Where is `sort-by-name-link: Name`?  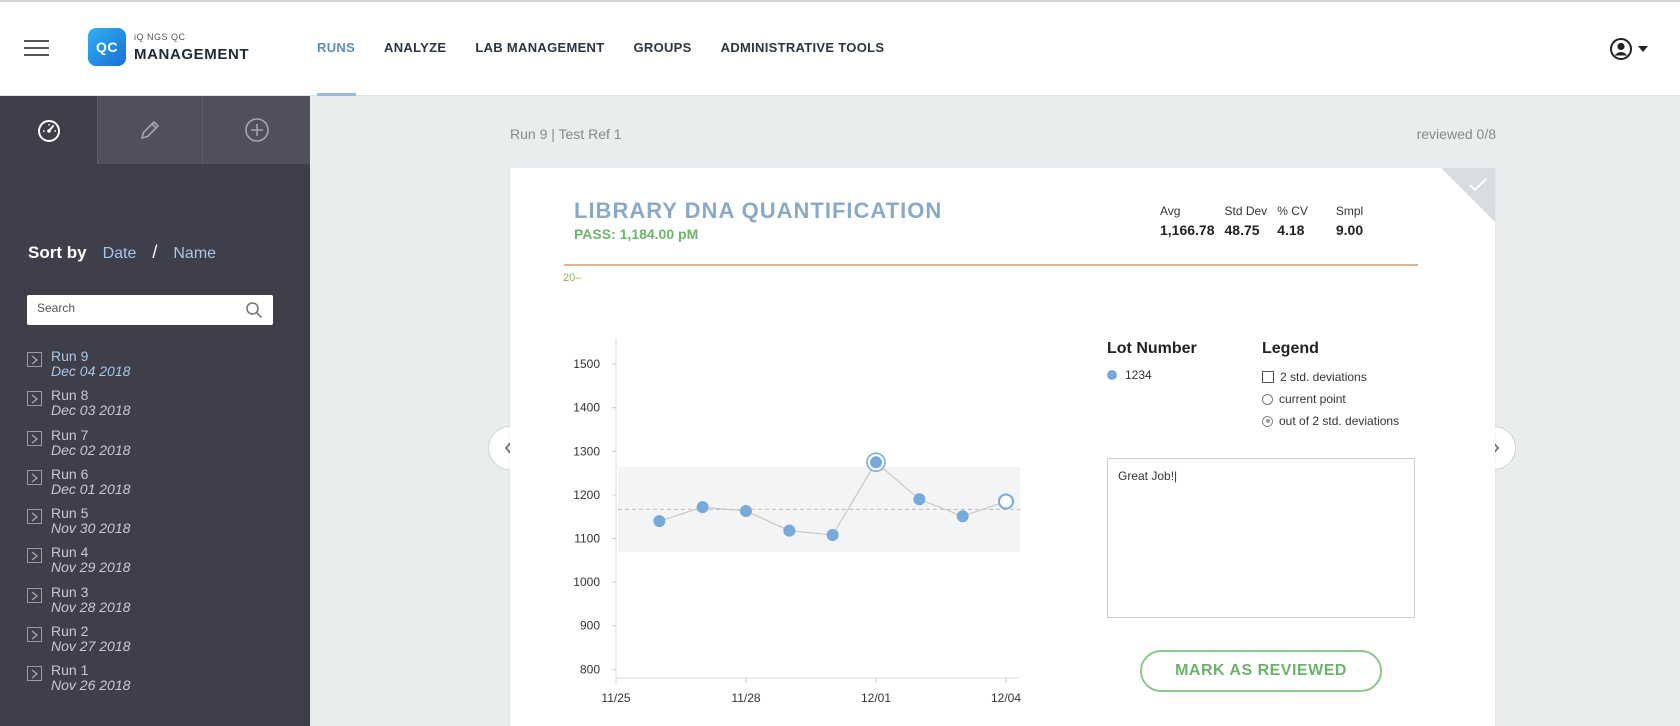 sort-by-name-link: Name is located at coordinates (195, 253).